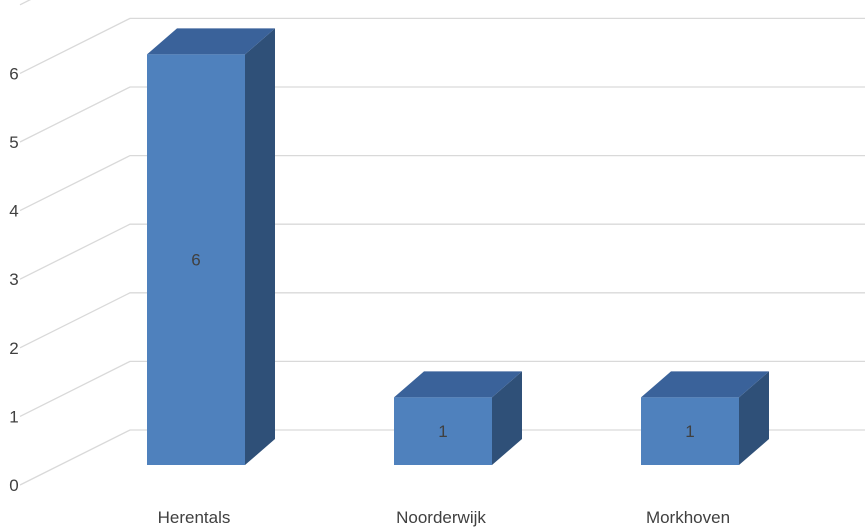 The height and width of the screenshot is (532, 865). Describe the element at coordinates (194, 517) in the screenshot. I see `x-category-label: Herentals` at that location.